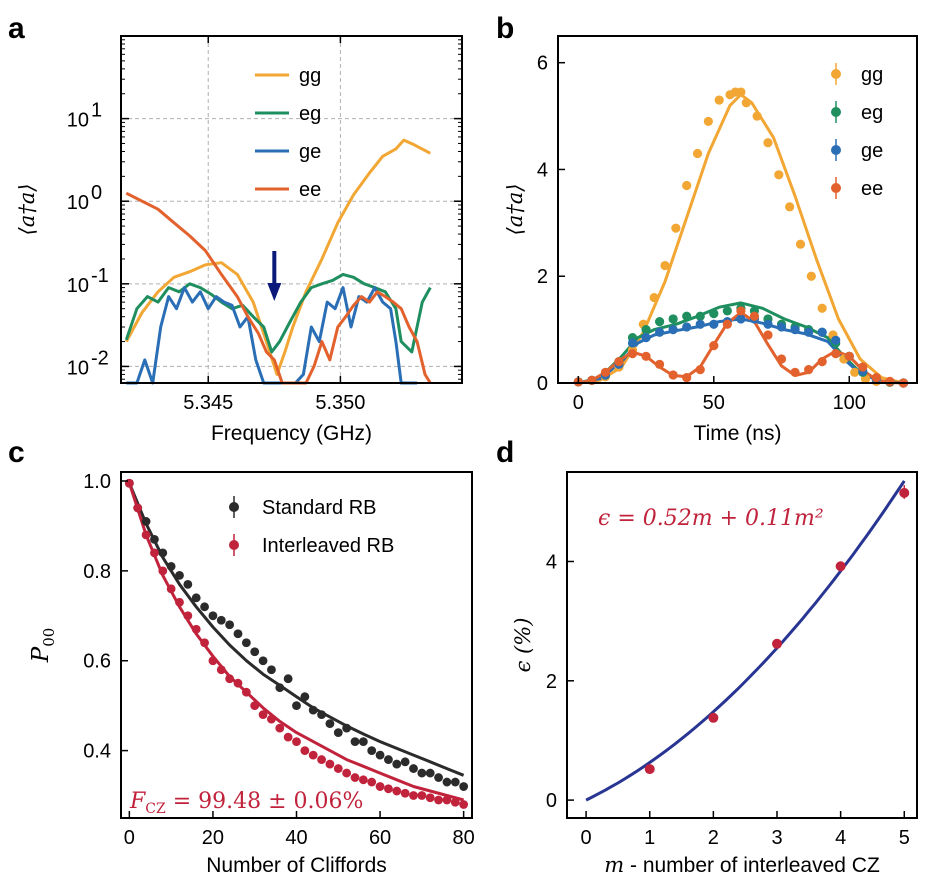 The height and width of the screenshot is (892, 937). I want to click on y-tick-exponent: 0, so click(96, 193).